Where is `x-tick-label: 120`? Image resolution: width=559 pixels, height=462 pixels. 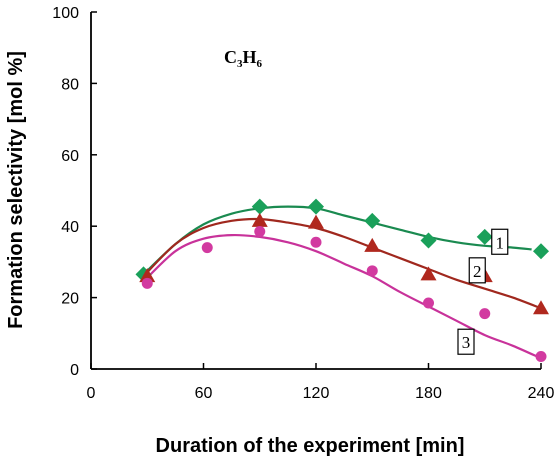 x-tick-label: 120 is located at coordinates (316, 393).